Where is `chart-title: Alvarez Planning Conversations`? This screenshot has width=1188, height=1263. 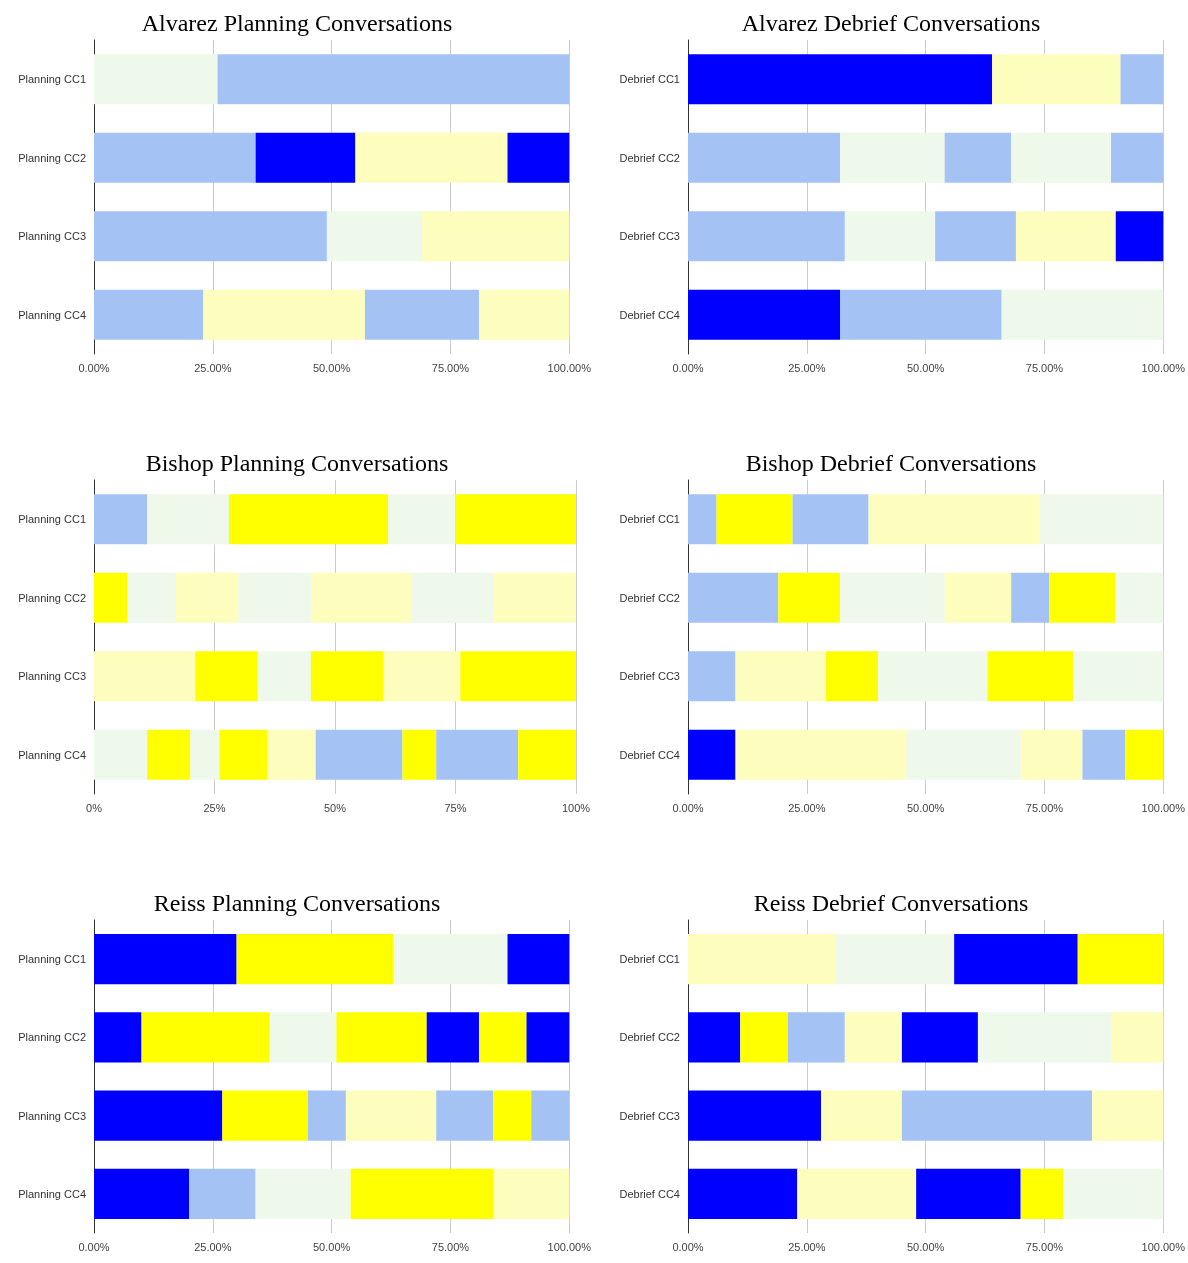 chart-title: Alvarez Planning Conversations is located at coordinates (297, 23).